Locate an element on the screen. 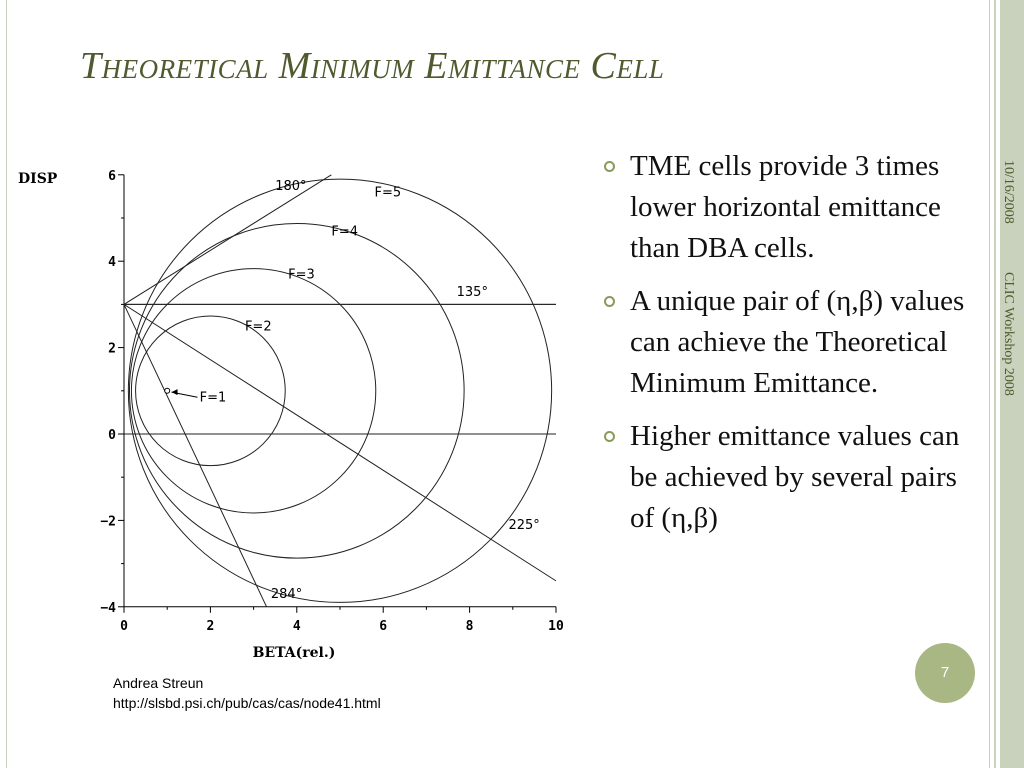  phase-line-label: 225° is located at coordinates (523, 525).